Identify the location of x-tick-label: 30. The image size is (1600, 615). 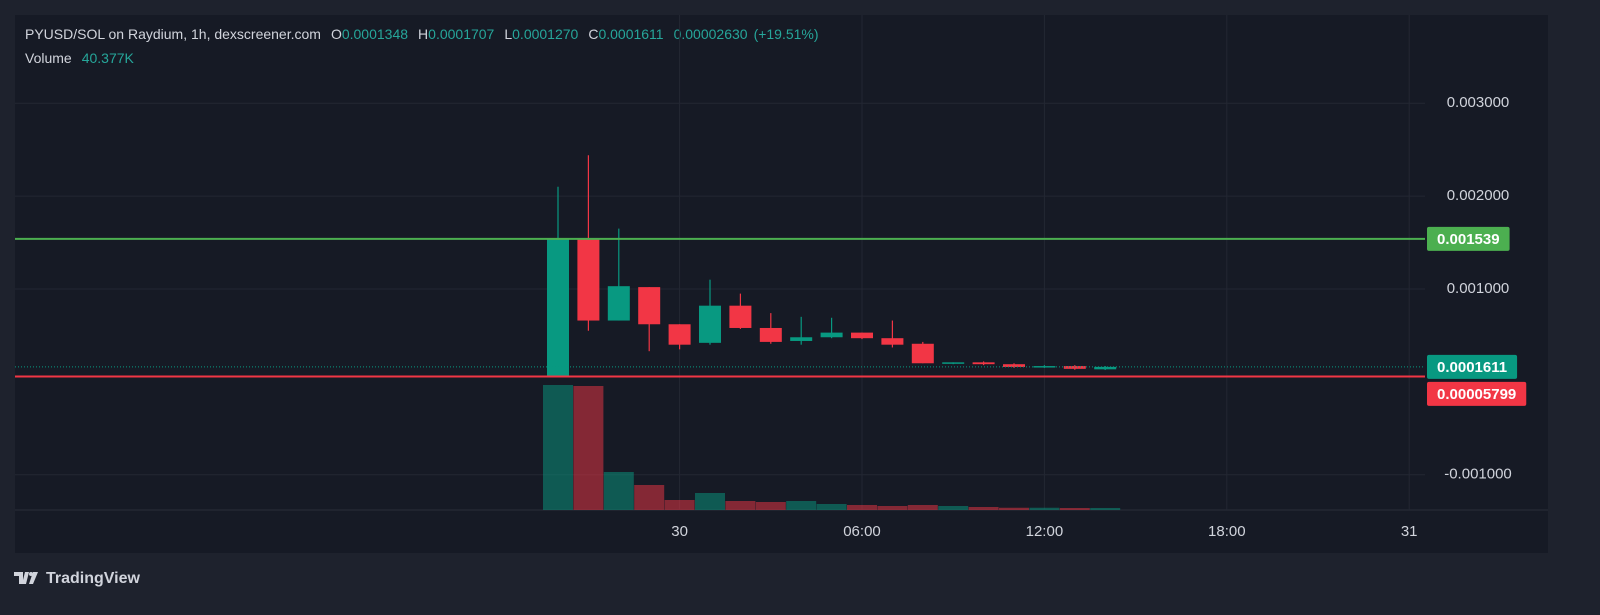
(679, 531).